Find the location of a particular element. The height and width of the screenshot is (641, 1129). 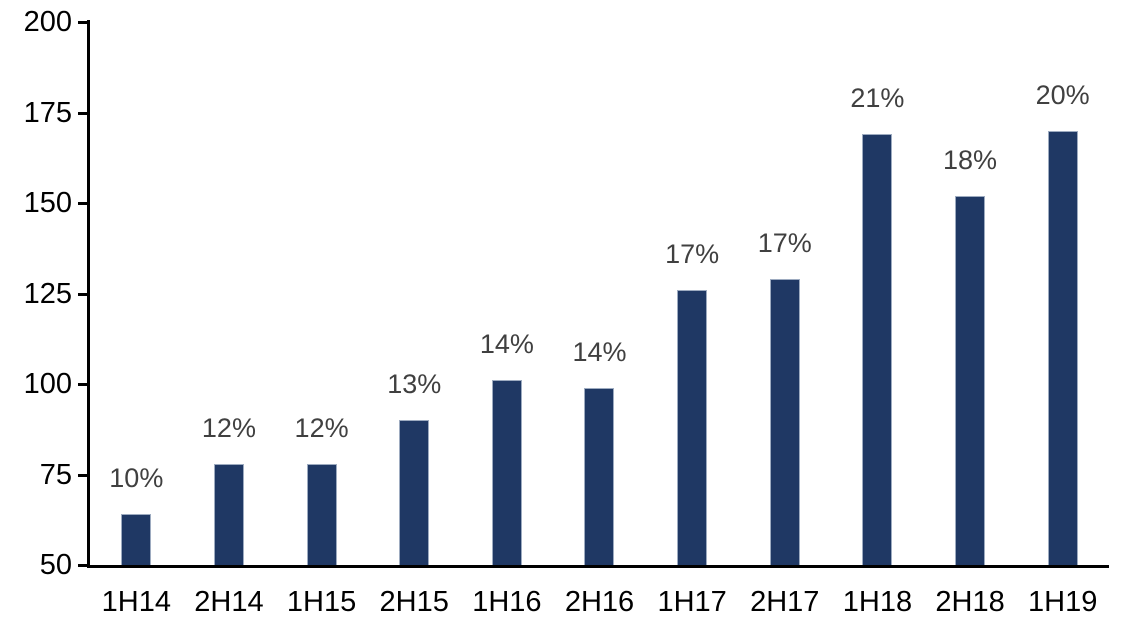

x-tick-label: 1H17 is located at coordinates (692, 602).